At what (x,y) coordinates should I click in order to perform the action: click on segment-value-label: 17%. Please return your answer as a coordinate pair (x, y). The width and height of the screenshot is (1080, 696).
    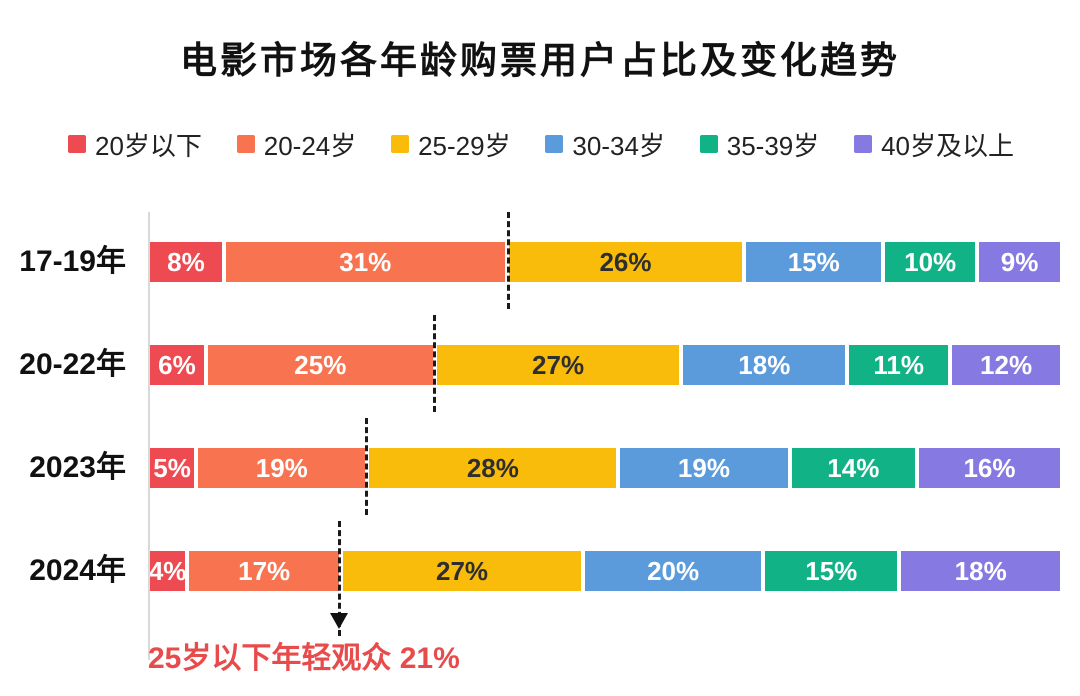
    Looking at the image, I should click on (264, 570).